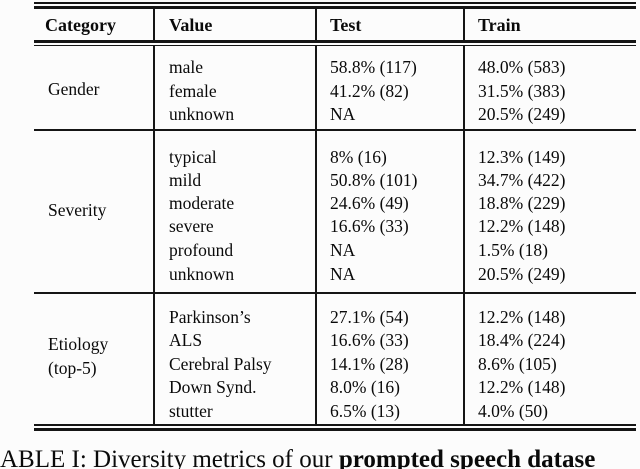 This screenshot has width=640, height=469. Describe the element at coordinates (335, 130) in the screenshot. I see `gender-section-rule` at that location.